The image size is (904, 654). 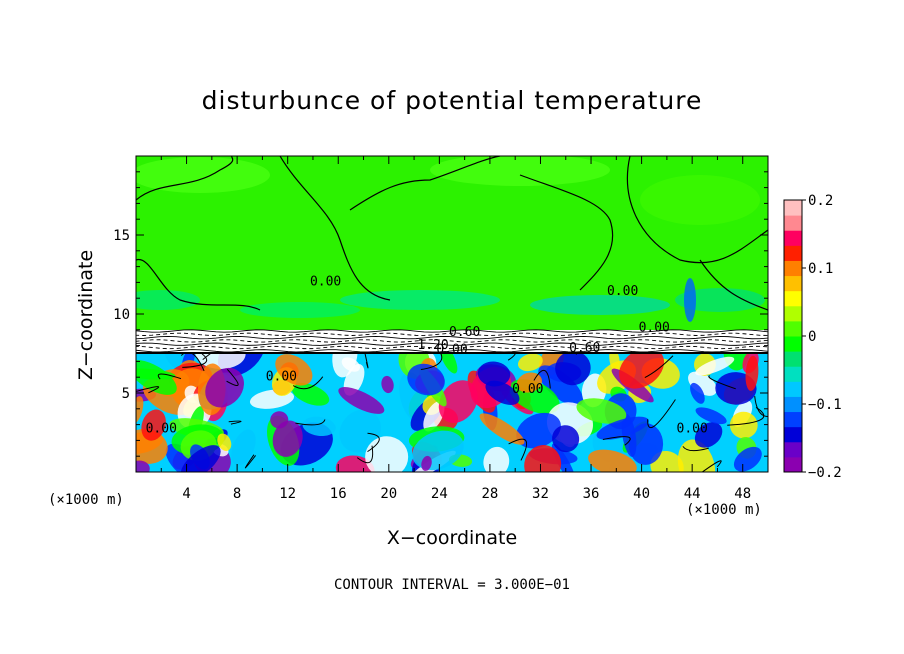 What do you see at coordinates (825, 405) in the screenshot?
I see `colorbar-tick-label: −0.1` at bounding box center [825, 405].